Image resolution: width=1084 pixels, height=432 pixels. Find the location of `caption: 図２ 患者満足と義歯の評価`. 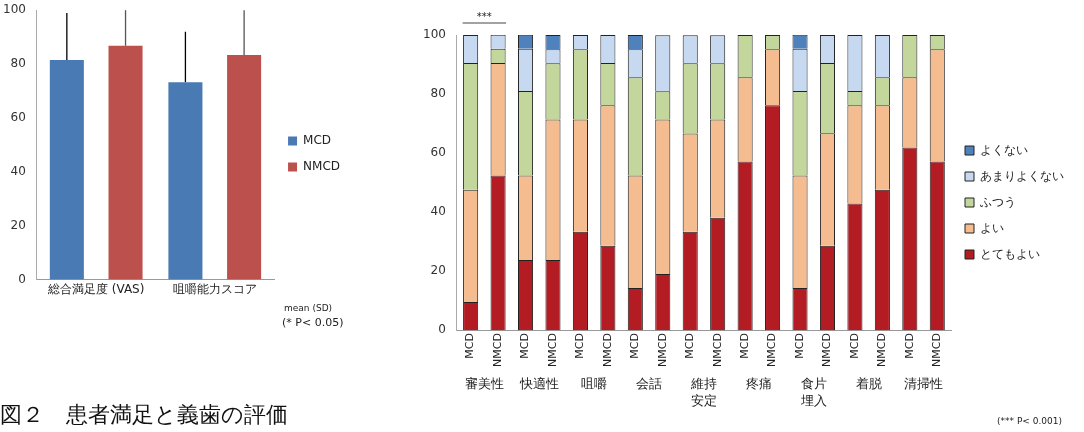

caption: 図２ 患者満足と義歯の評価 is located at coordinates (144, 415).